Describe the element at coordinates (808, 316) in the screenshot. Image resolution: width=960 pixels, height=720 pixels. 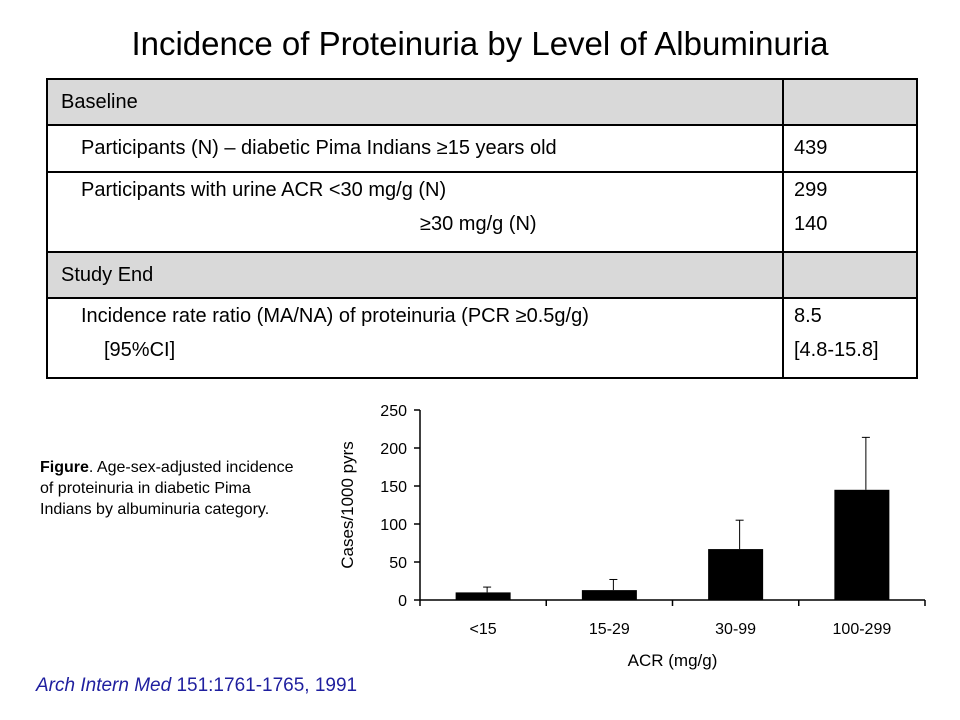
I see `irr-value: 8.5` at that location.